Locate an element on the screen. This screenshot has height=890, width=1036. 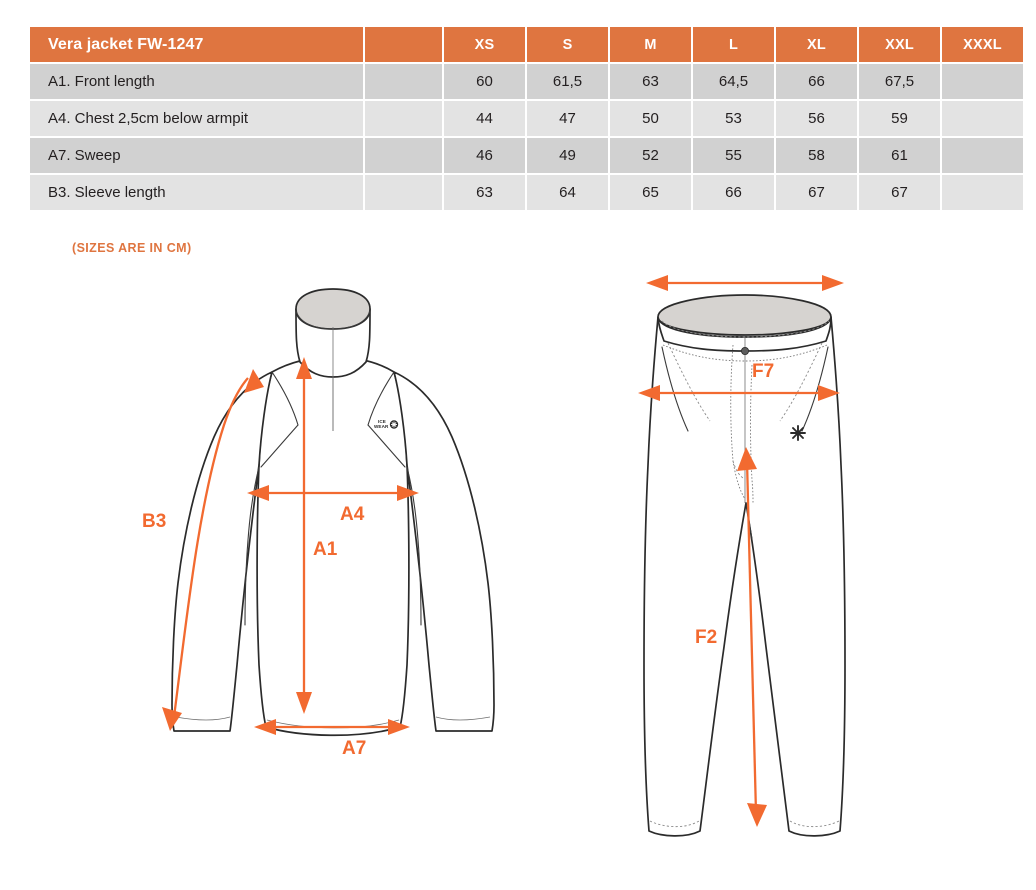
dimension-label-f6: F6 is located at coordinates (743, 266).